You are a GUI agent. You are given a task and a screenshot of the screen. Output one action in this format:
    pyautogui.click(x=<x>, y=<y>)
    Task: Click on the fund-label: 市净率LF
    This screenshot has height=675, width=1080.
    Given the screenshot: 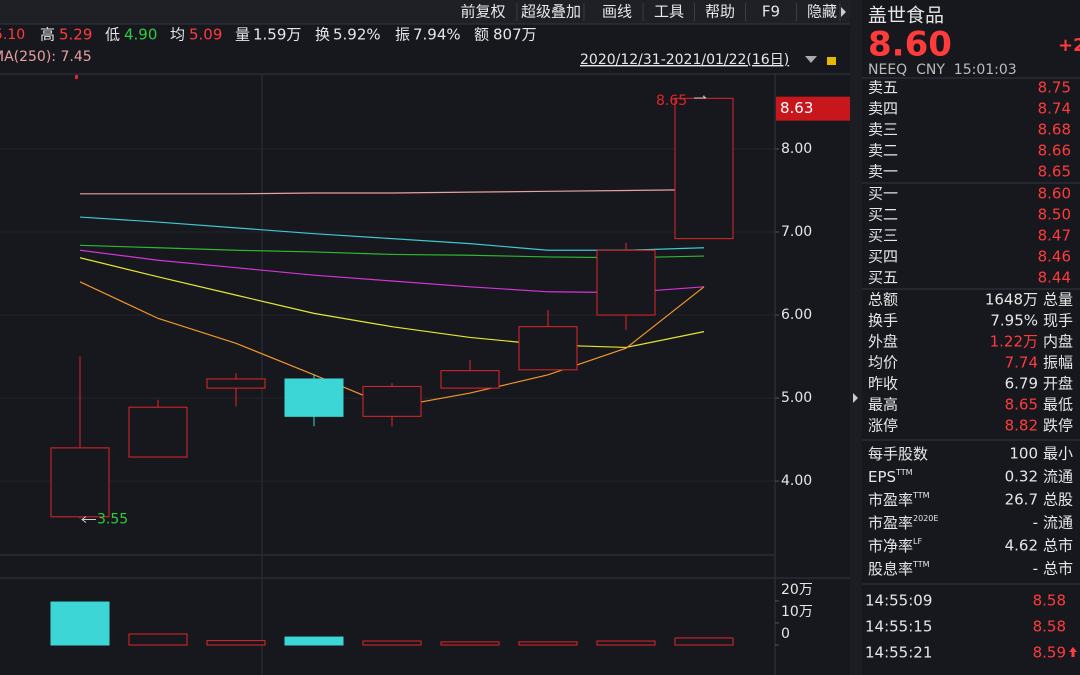 What is the action you would take?
    pyautogui.click(x=895, y=546)
    